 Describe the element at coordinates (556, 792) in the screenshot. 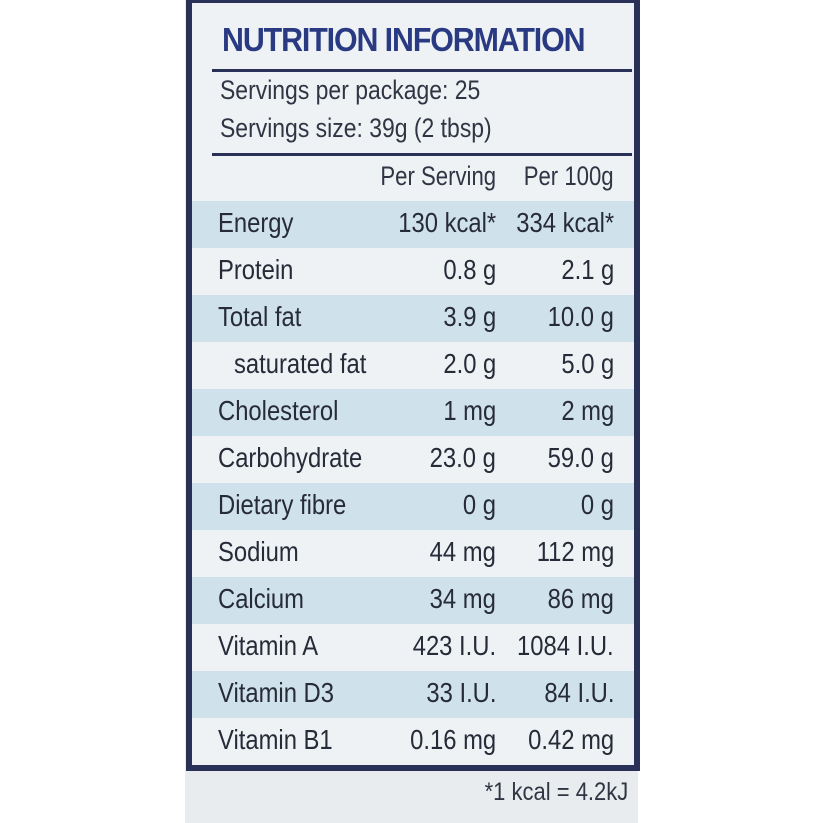

I see `energy-conversion-footnote: *1 kcal = 4.2kJ` at that location.